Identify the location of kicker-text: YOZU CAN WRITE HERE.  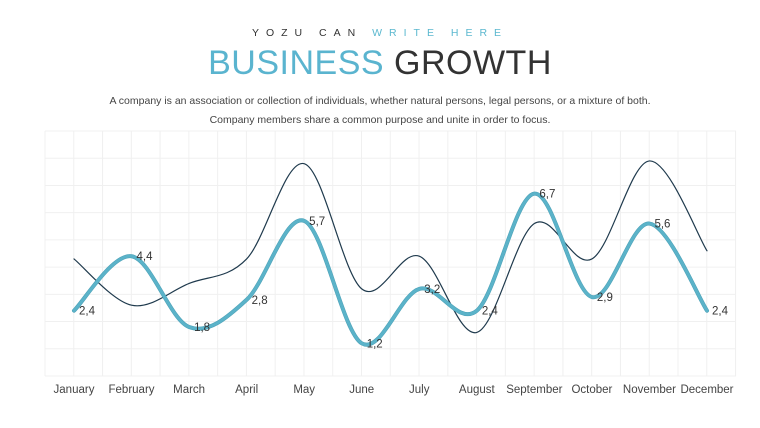
(380, 33).